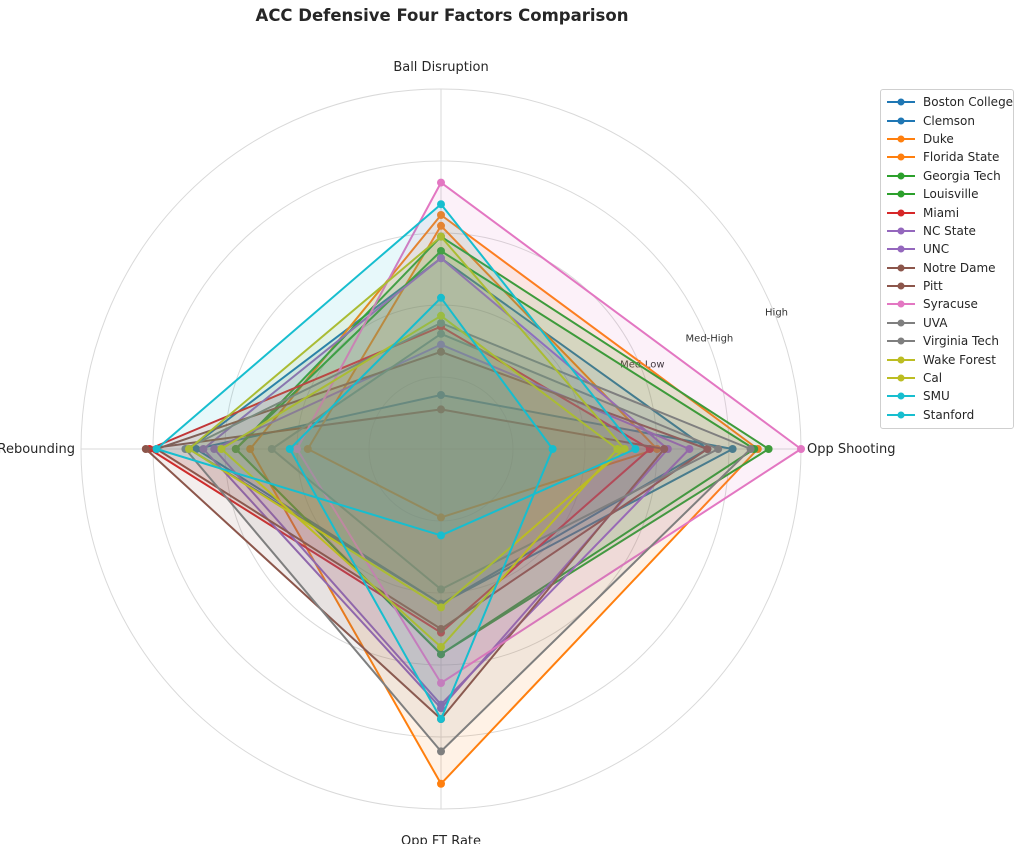  I want to click on legend-item: Wake Forest, so click(947, 359).